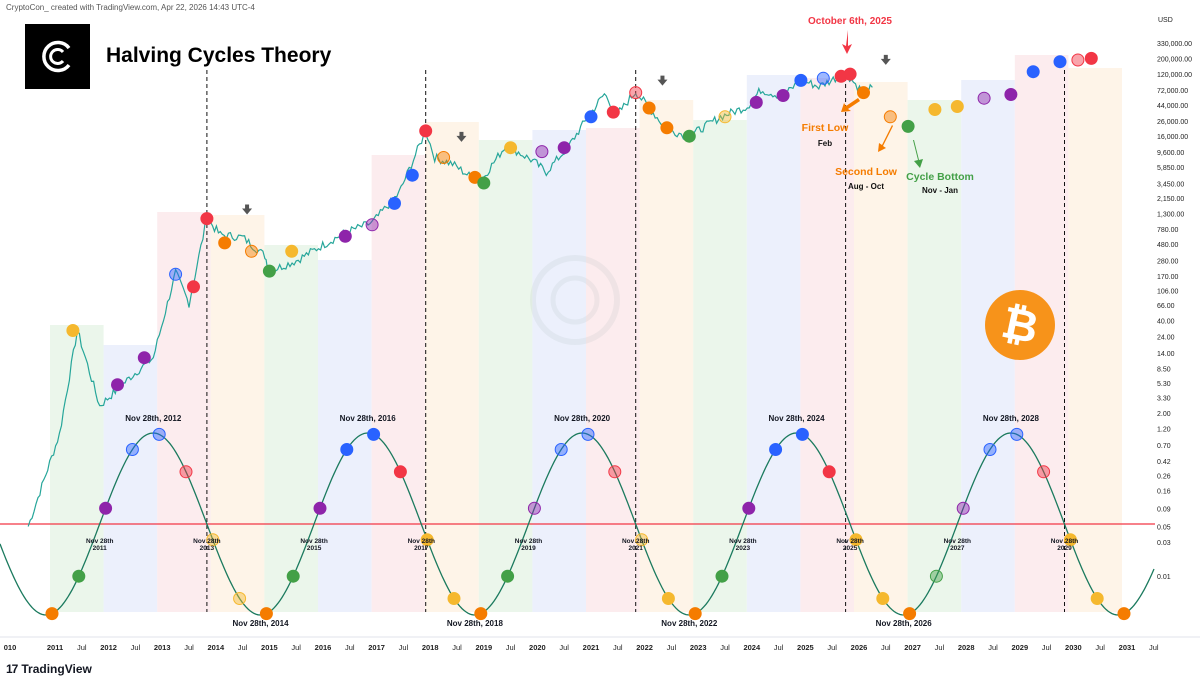 This screenshot has width=1200, height=683. I want to click on tradingview-icon: 17 TradingView, so click(49, 669).